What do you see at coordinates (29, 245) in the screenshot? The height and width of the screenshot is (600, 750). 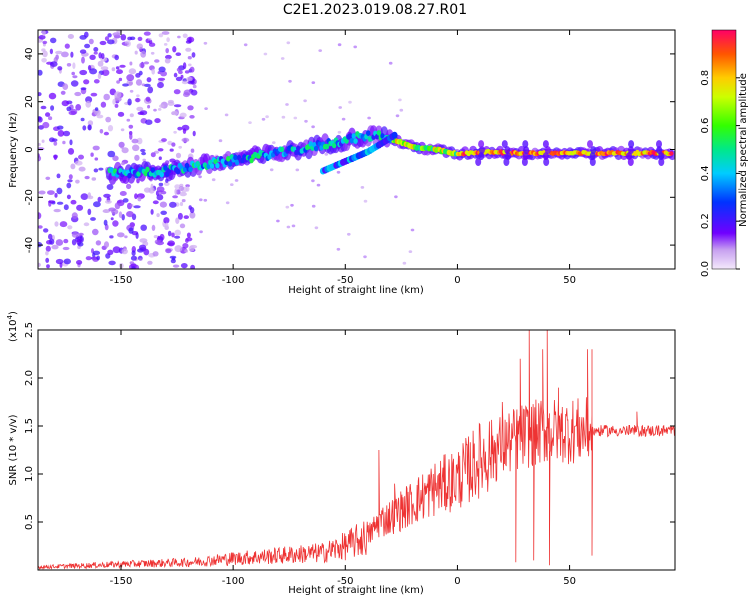 I see `spectrogram-ytick-label: -40` at bounding box center [29, 245].